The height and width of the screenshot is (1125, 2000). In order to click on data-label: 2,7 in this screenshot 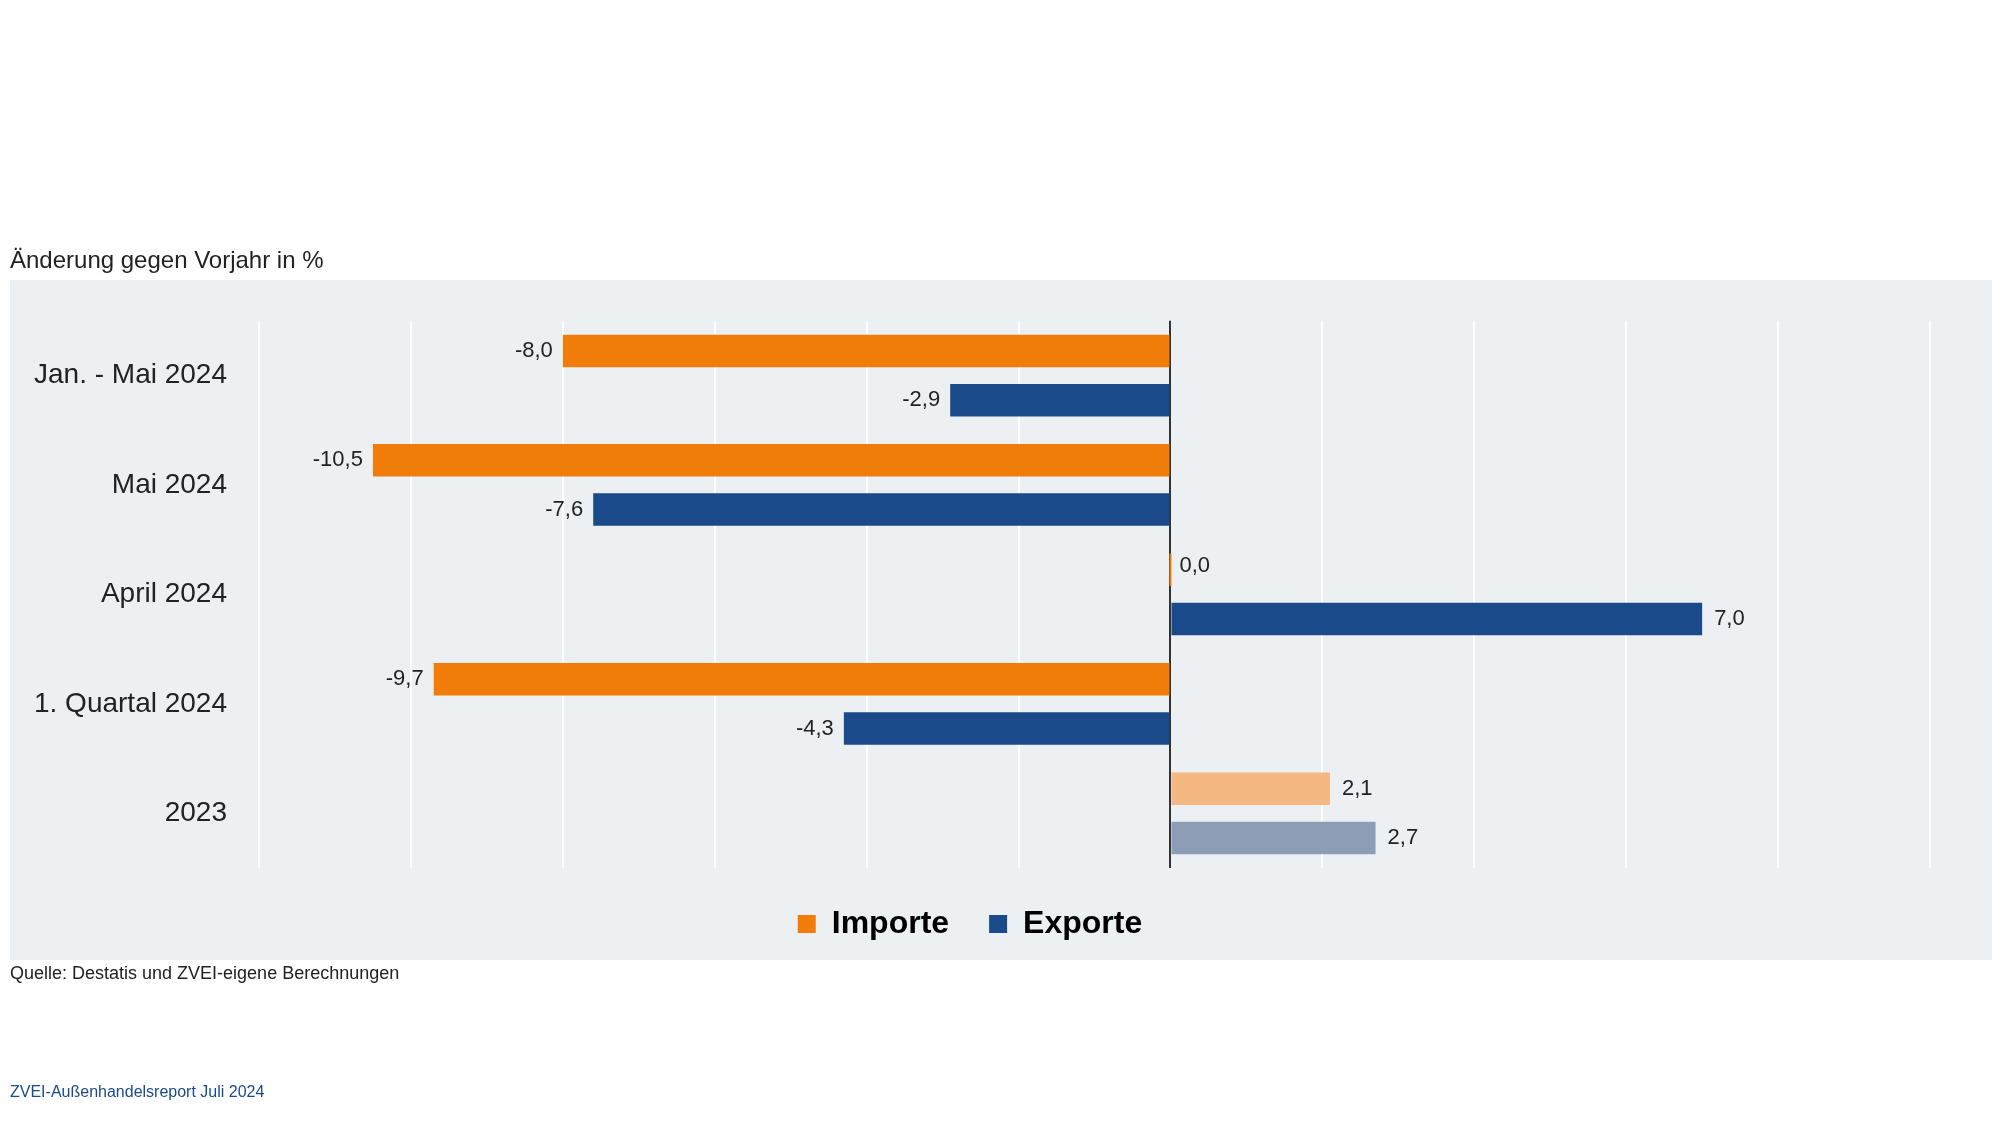, I will do `click(1403, 836)`.